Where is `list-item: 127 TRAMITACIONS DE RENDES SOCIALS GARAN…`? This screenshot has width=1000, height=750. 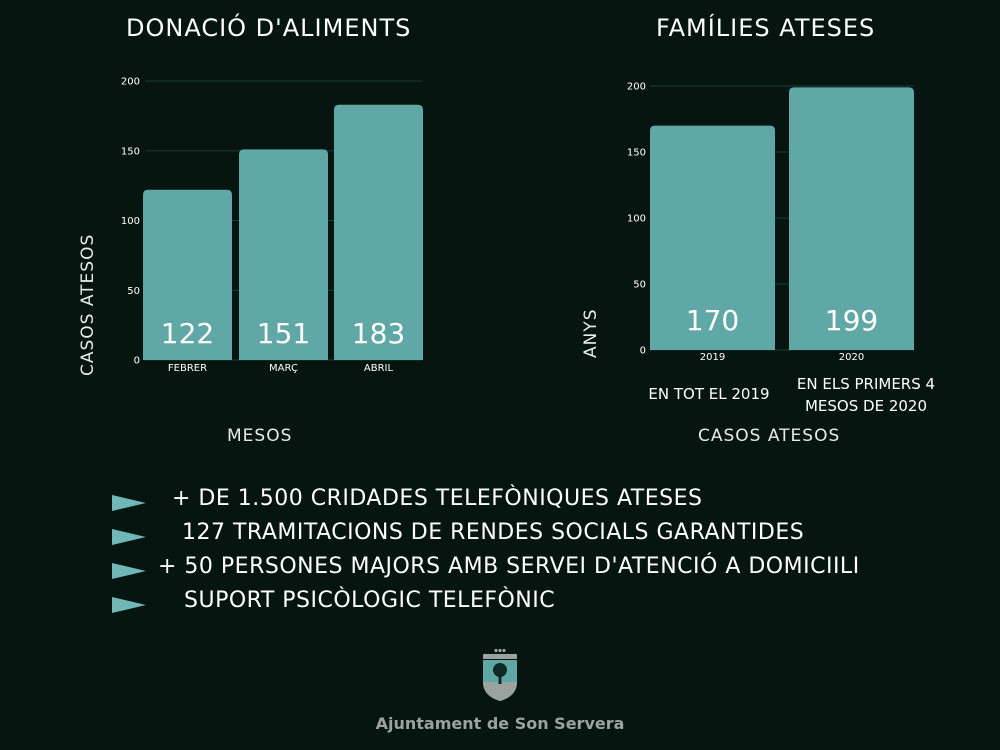 list-item: 127 TRAMITACIONS DE RENDES SOCIALS GARAN… is located at coordinates (552, 535).